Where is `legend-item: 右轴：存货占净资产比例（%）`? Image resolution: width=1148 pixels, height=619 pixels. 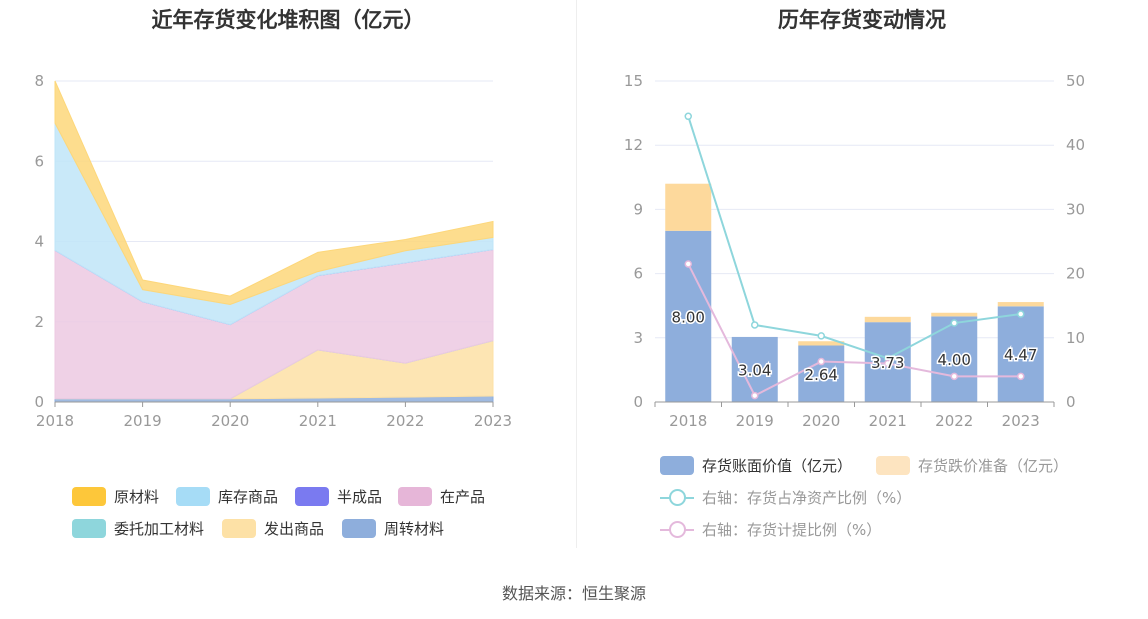
legend-item: 右轴：存货占净资产比例（%） is located at coordinates (785, 497).